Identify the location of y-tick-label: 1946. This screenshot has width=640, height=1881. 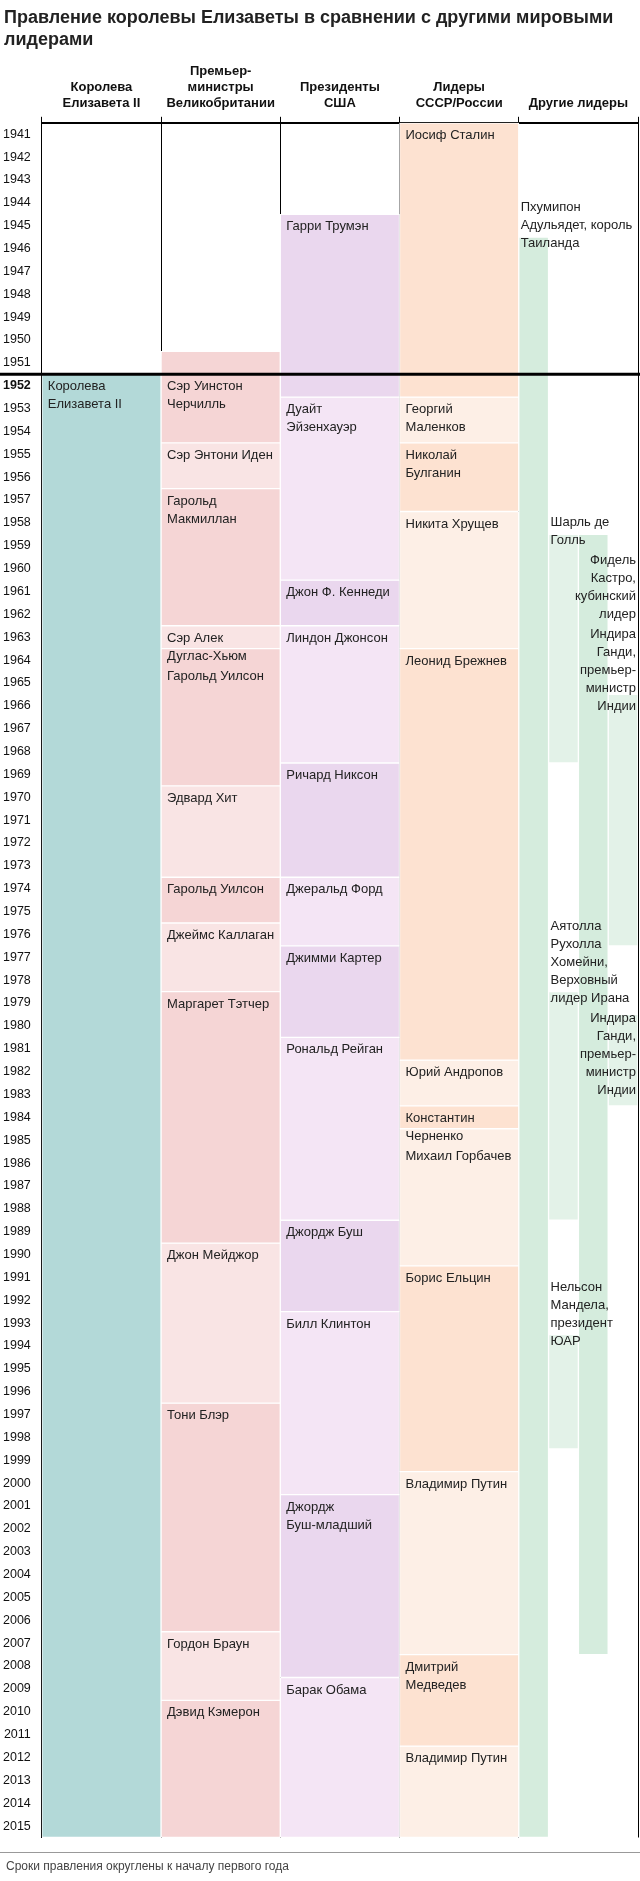
(17, 248).